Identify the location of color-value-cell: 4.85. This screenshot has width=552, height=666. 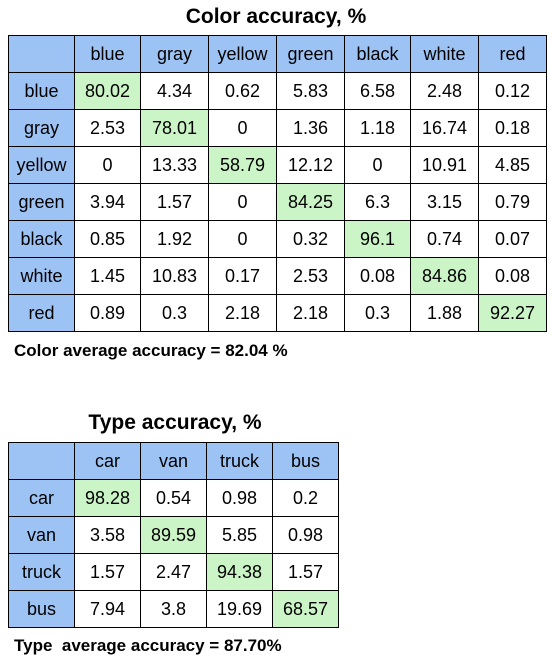
(512, 165).